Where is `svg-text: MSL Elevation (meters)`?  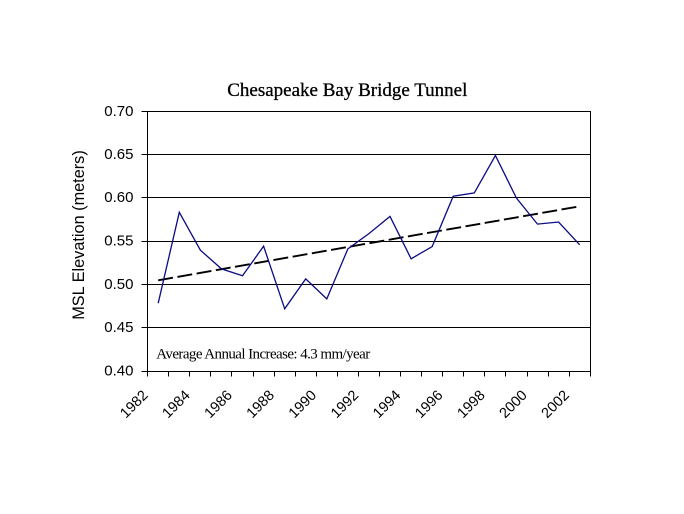 svg-text: MSL Elevation (meters) is located at coordinates (79, 235).